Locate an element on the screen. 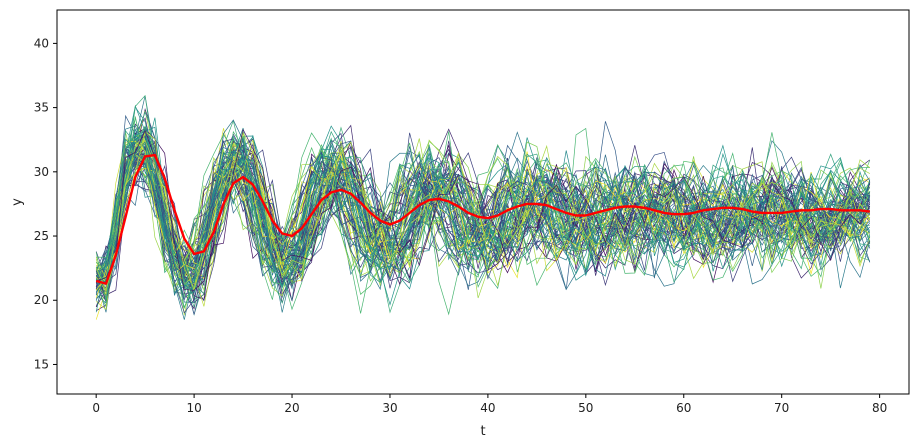  y-axis-label: y is located at coordinates (17, 202).